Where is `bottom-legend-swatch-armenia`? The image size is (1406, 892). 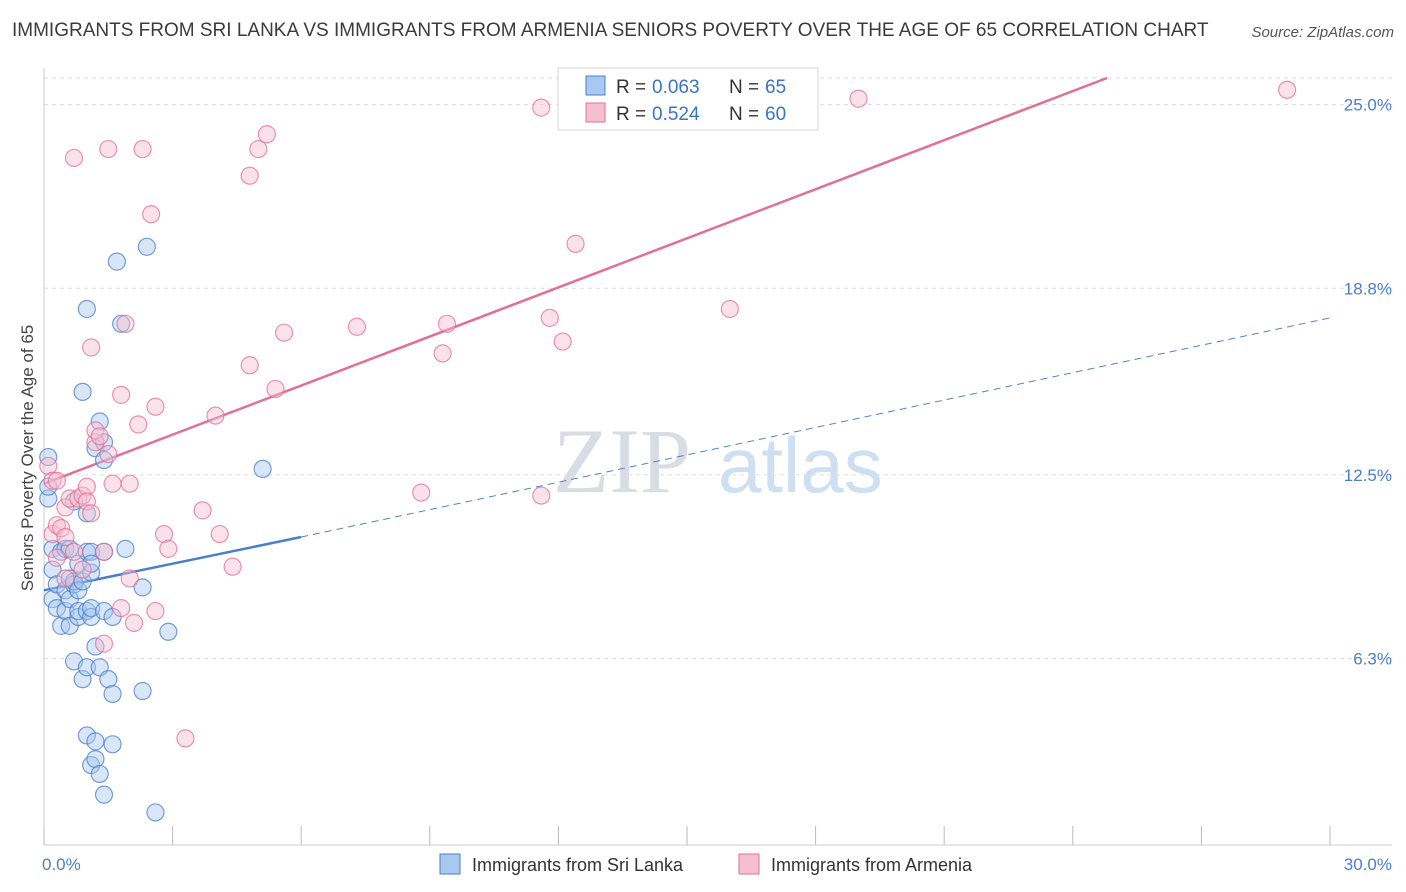
bottom-legend-swatch-armenia is located at coordinates (749, 864).